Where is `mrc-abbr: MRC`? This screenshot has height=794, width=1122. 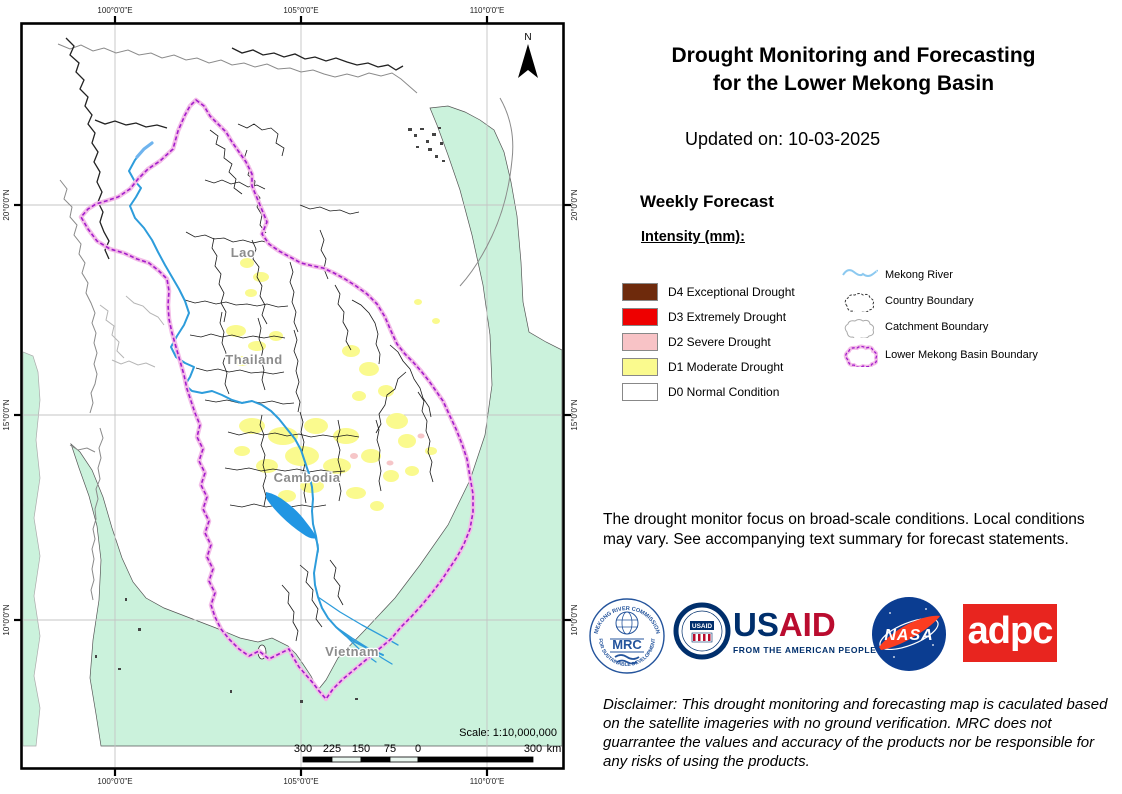
mrc-abbr: MRC is located at coordinates (627, 644).